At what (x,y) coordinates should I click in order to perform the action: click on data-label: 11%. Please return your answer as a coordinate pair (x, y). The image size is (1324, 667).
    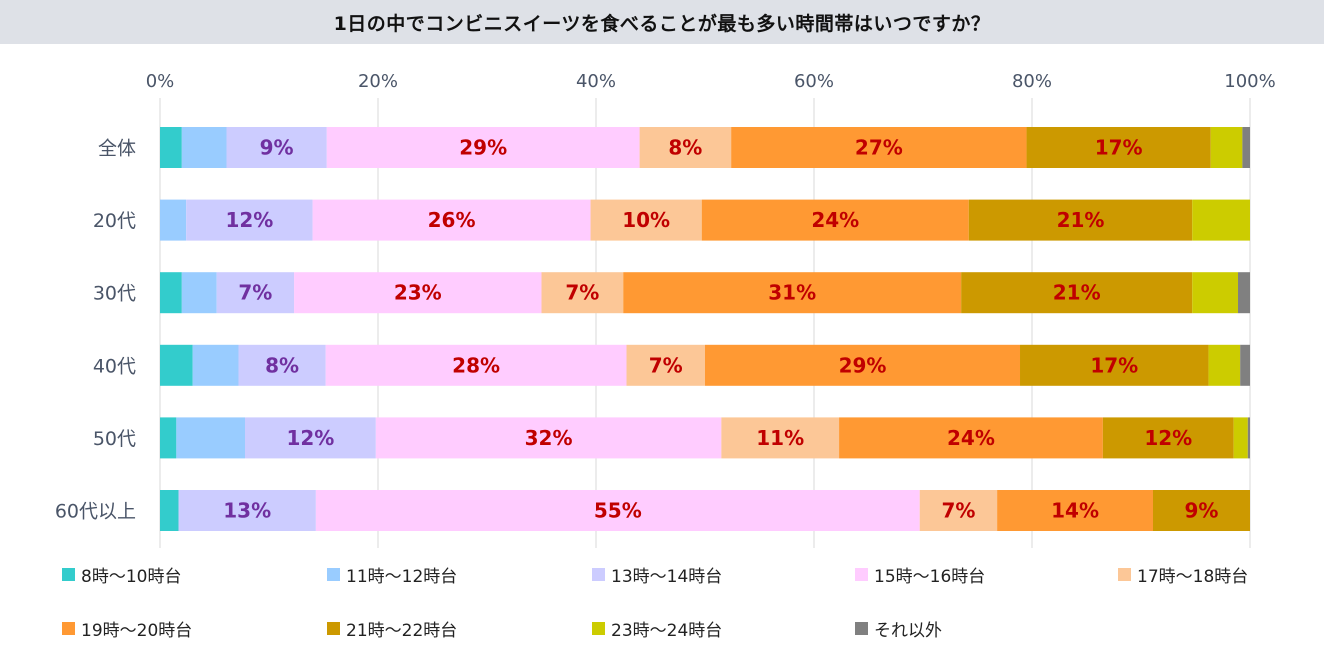
    Looking at the image, I should click on (780, 438).